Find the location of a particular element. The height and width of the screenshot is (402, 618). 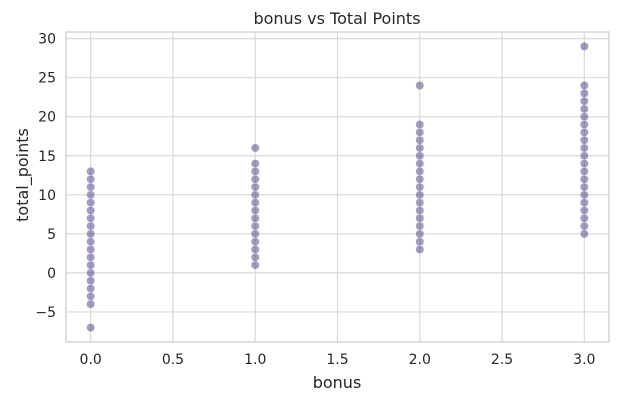

y-tick-label: 20 is located at coordinates (47, 118).